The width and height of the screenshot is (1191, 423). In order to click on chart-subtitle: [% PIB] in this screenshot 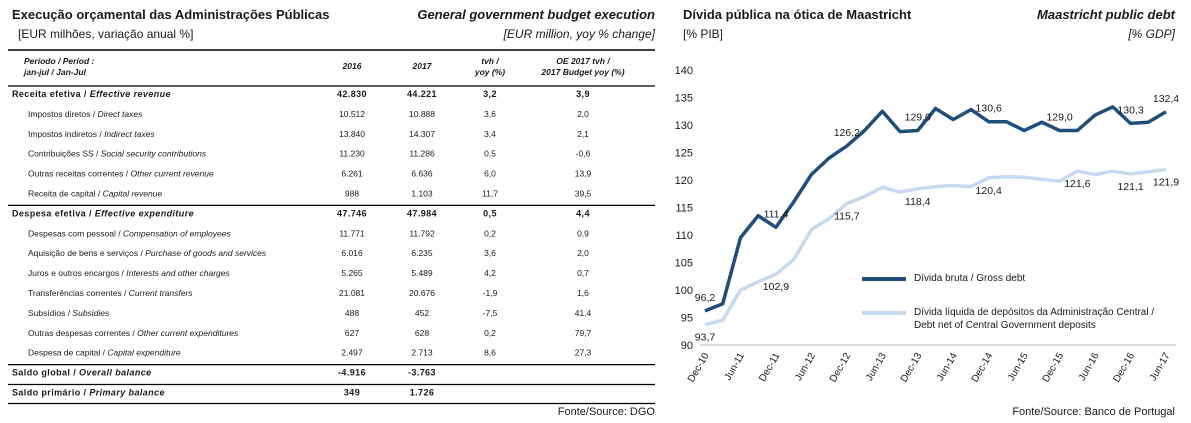, I will do `click(703, 34)`.